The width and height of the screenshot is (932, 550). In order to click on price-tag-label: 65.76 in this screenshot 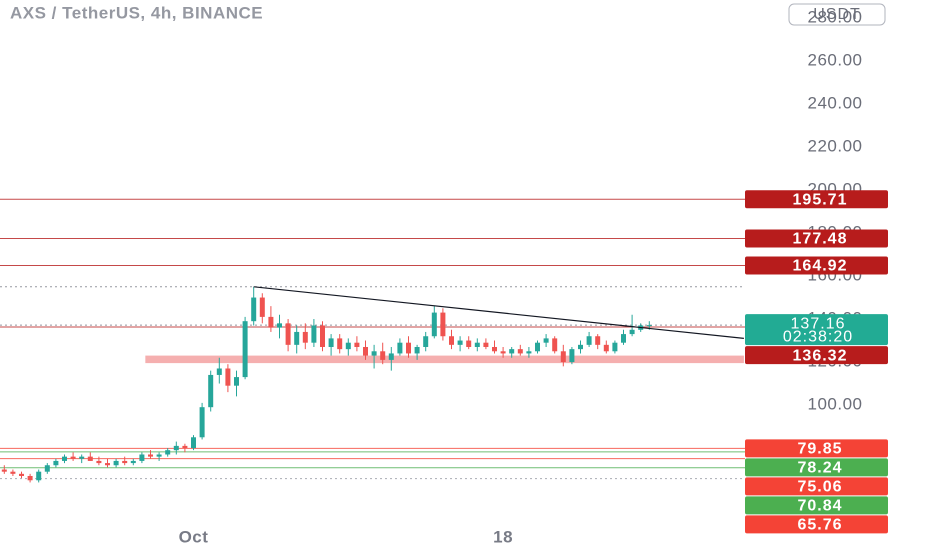, I will do `click(819, 525)`.